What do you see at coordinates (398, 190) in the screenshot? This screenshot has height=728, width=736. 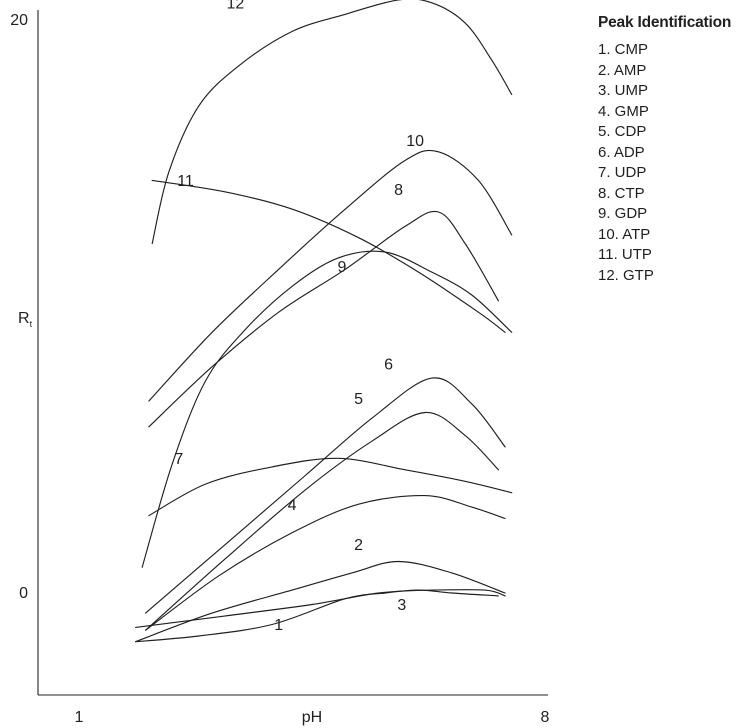 I see `series-label-8: 8` at bounding box center [398, 190].